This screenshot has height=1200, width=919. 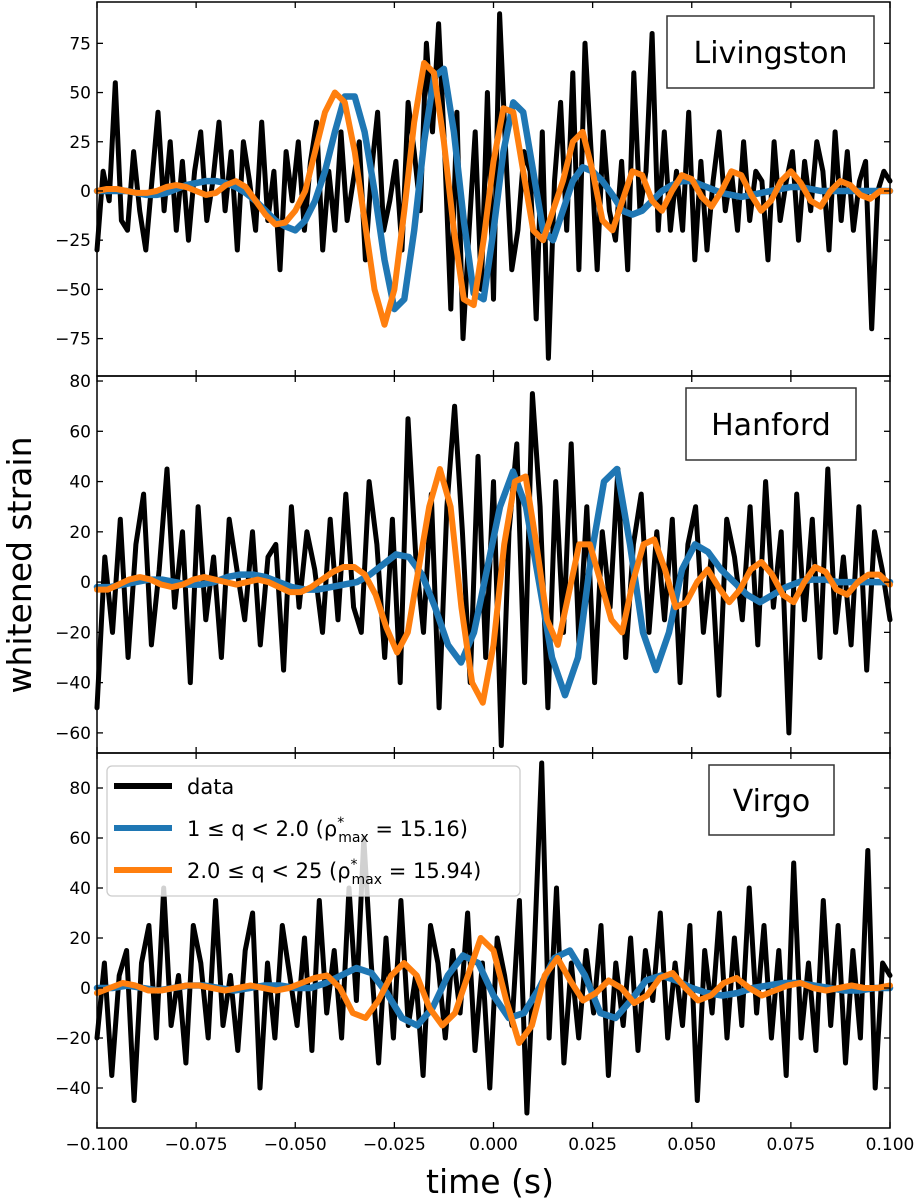 I want to click on virgo-y-tick-label: 40, so click(x=80, y=889).